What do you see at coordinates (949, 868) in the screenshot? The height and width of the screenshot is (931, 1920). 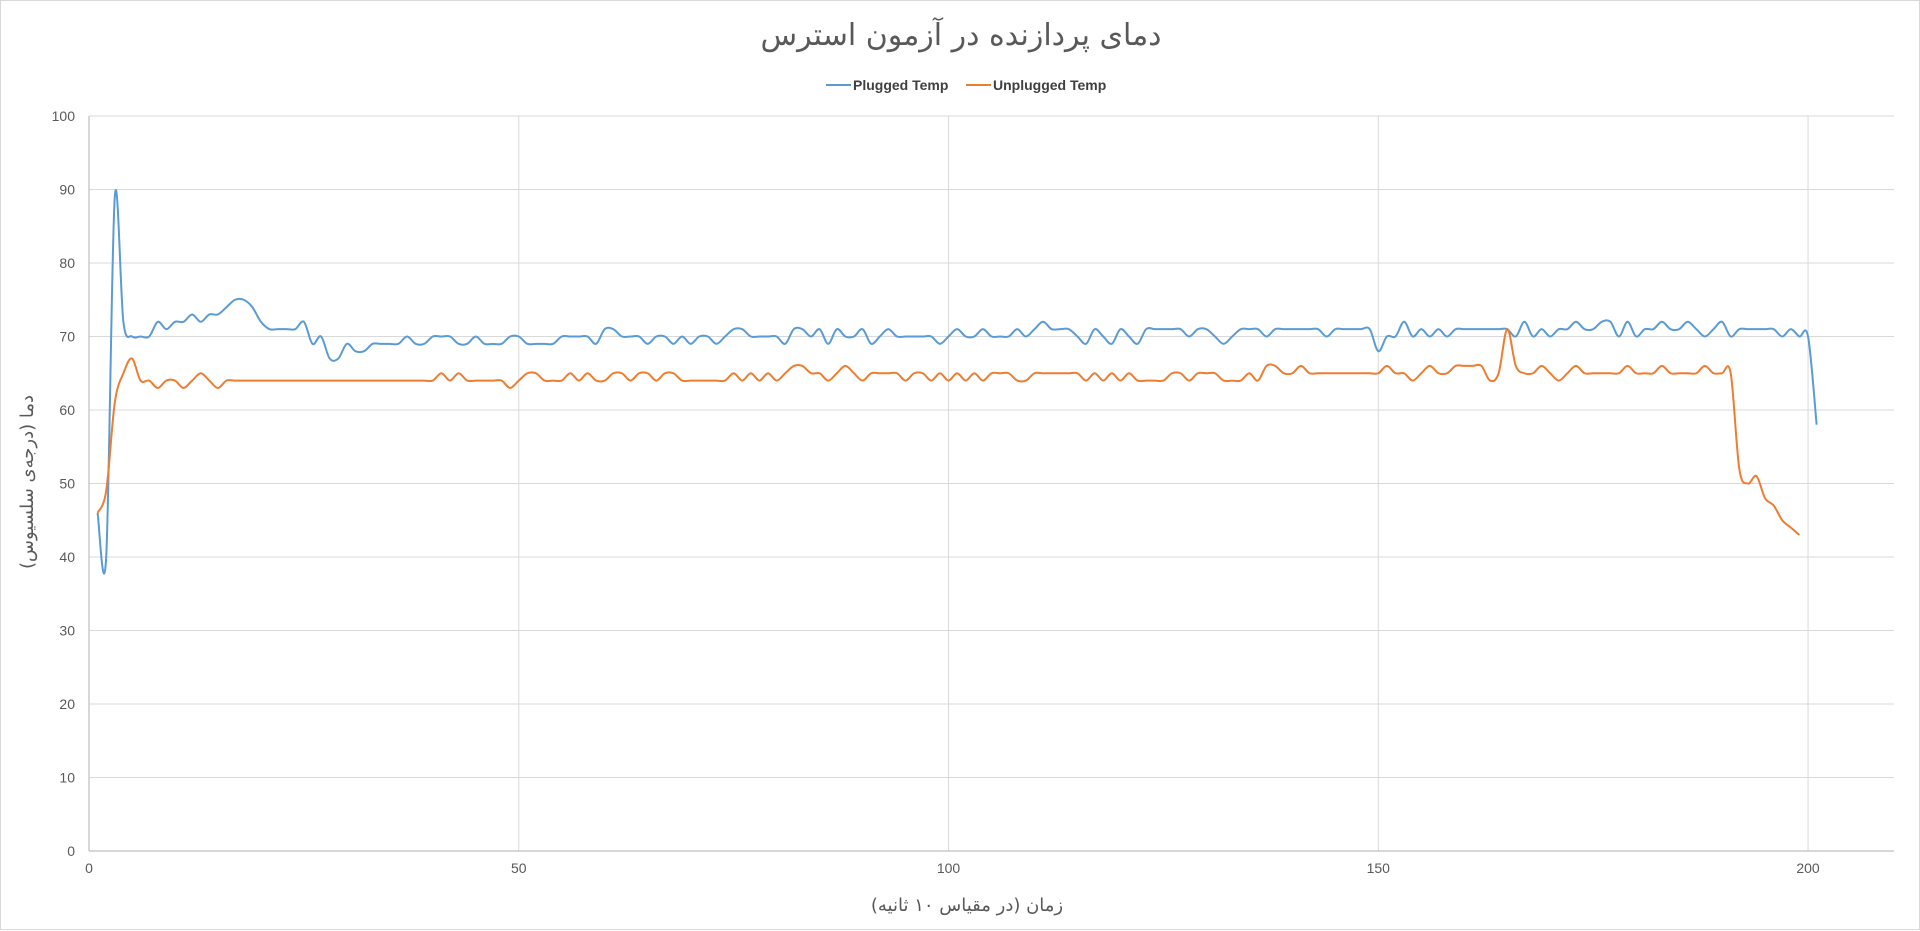 I see `x-tick-label: 100` at bounding box center [949, 868].